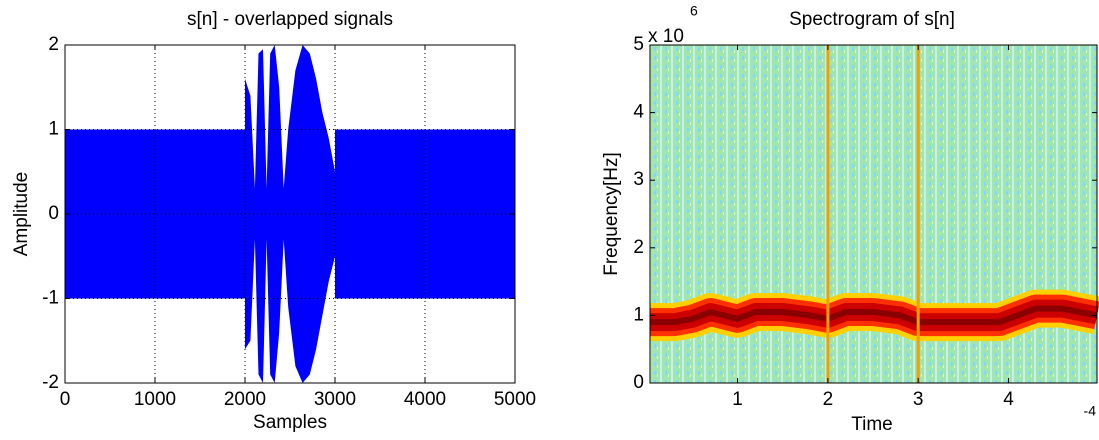 The height and width of the screenshot is (440, 1099). What do you see at coordinates (335, 399) in the screenshot?
I see `x-tick-label: 3000` at bounding box center [335, 399].